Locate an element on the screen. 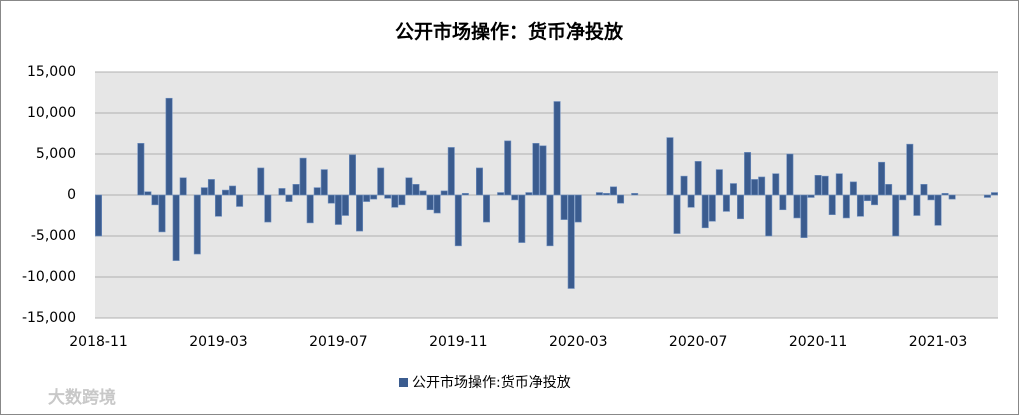 This screenshot has height=415, width=1019. x-tick-label: 2019-07 is located at coordinates (338, 342).